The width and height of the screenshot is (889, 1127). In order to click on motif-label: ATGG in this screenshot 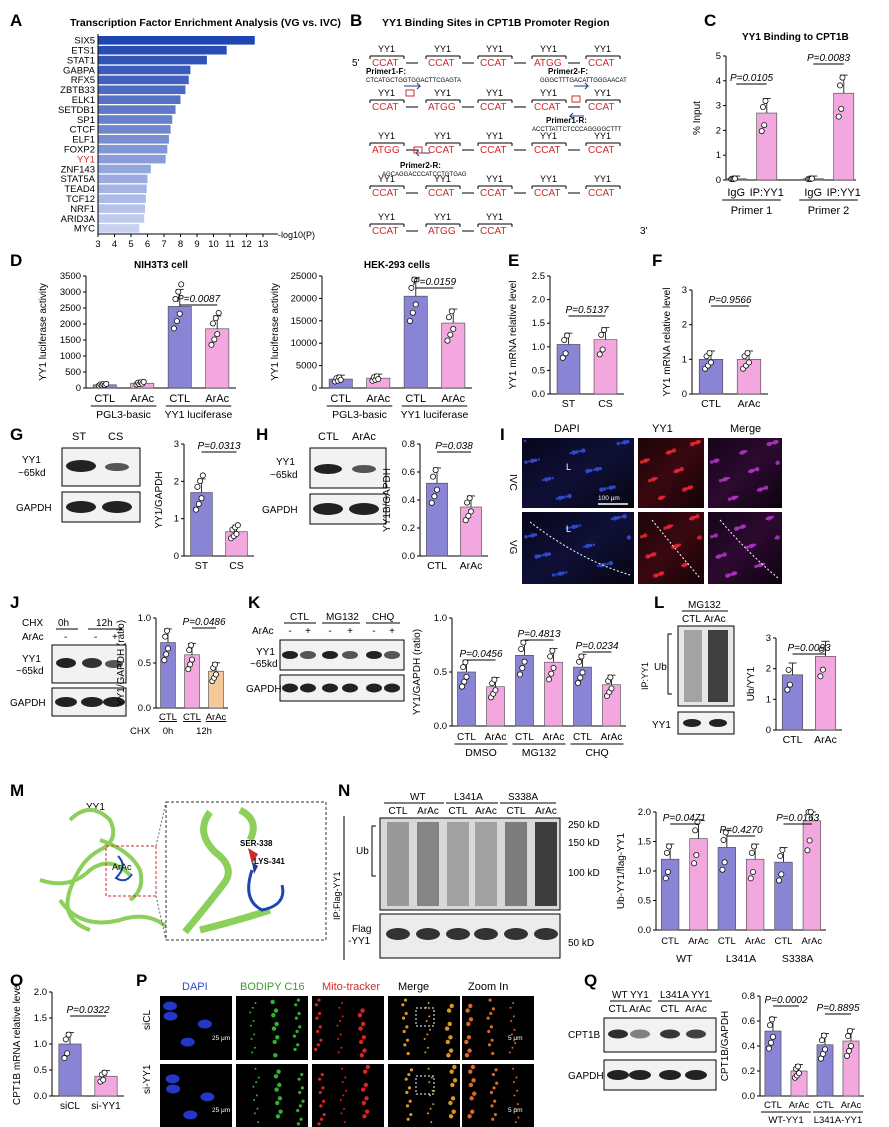, I will do `click(442, 107)`.